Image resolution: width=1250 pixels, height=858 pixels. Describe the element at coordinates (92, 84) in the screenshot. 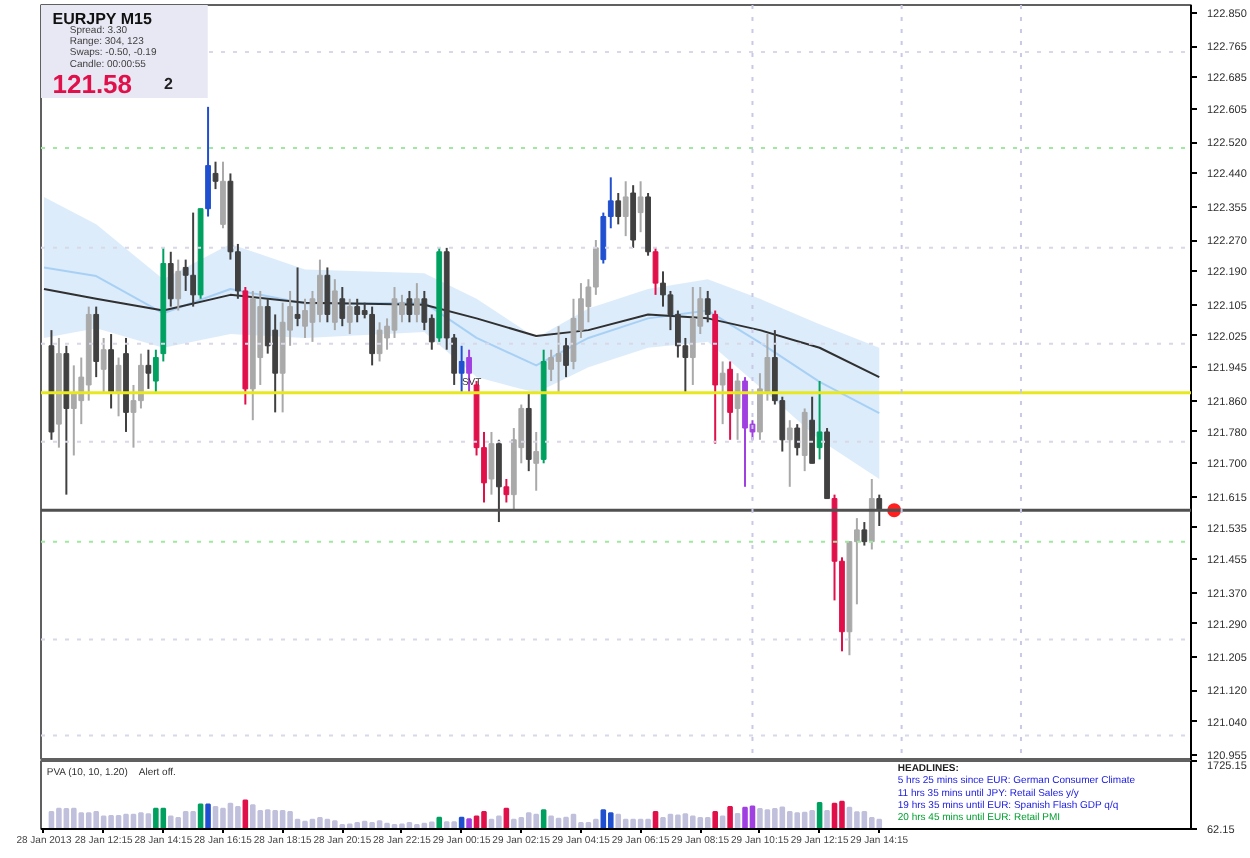

I see `annotation: 121.58` at that location.